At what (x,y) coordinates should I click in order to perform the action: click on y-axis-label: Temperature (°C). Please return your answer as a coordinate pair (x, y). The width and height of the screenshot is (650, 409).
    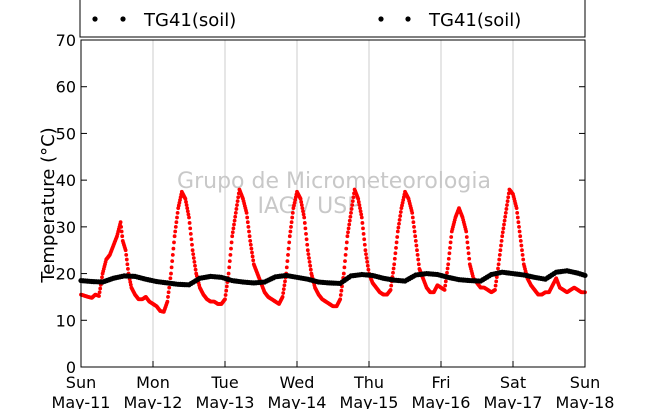
    Looking at the image, I should click on (48, 205).